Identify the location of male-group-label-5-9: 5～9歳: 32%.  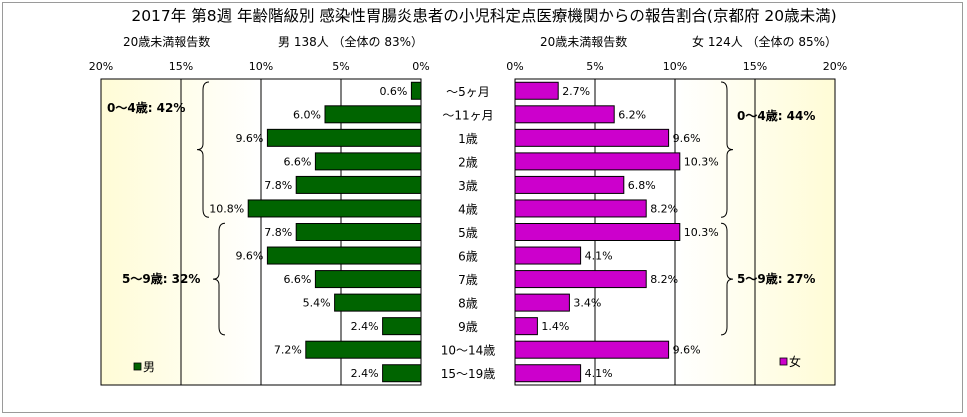
(161, 278).